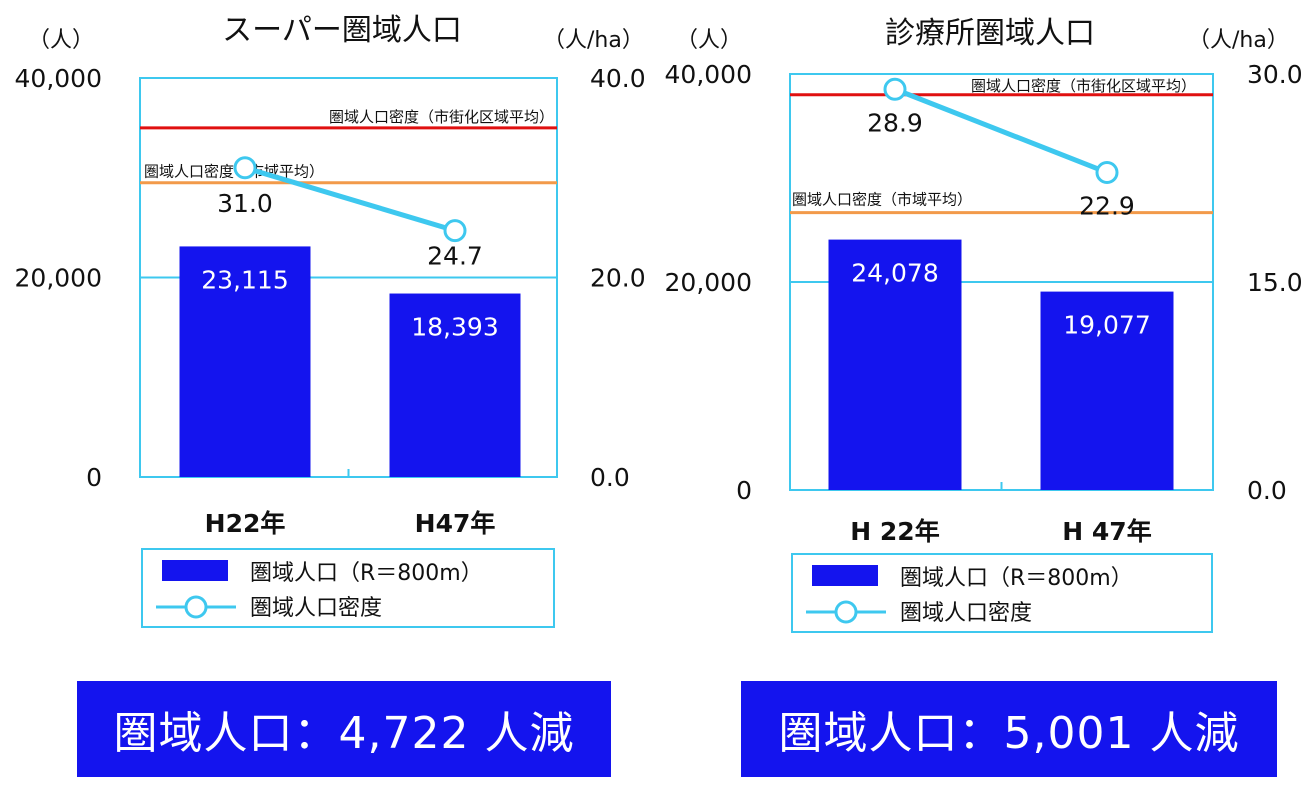 This screenshot has height=796, width=1316. What do you see at coordinates (1267, 490) in the screenshot?
I see `chart2-y2-tick-label: 0.0` at bounding box center [1267, 490].